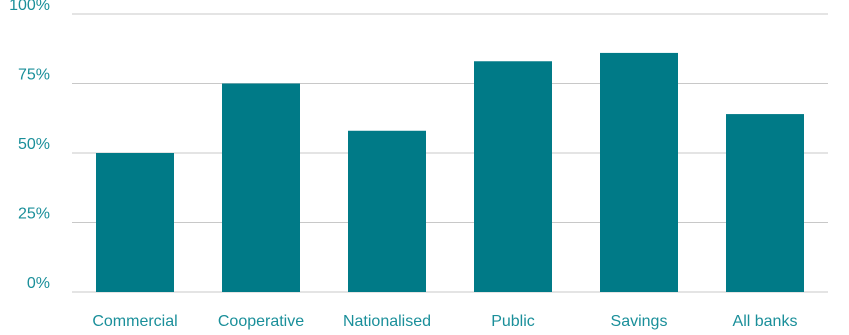 This screenshot has width=849, height=335. Describe the element at coordinates (387, 321) in the screenshot. I see `x-tick-label: Nationalised` at that location.